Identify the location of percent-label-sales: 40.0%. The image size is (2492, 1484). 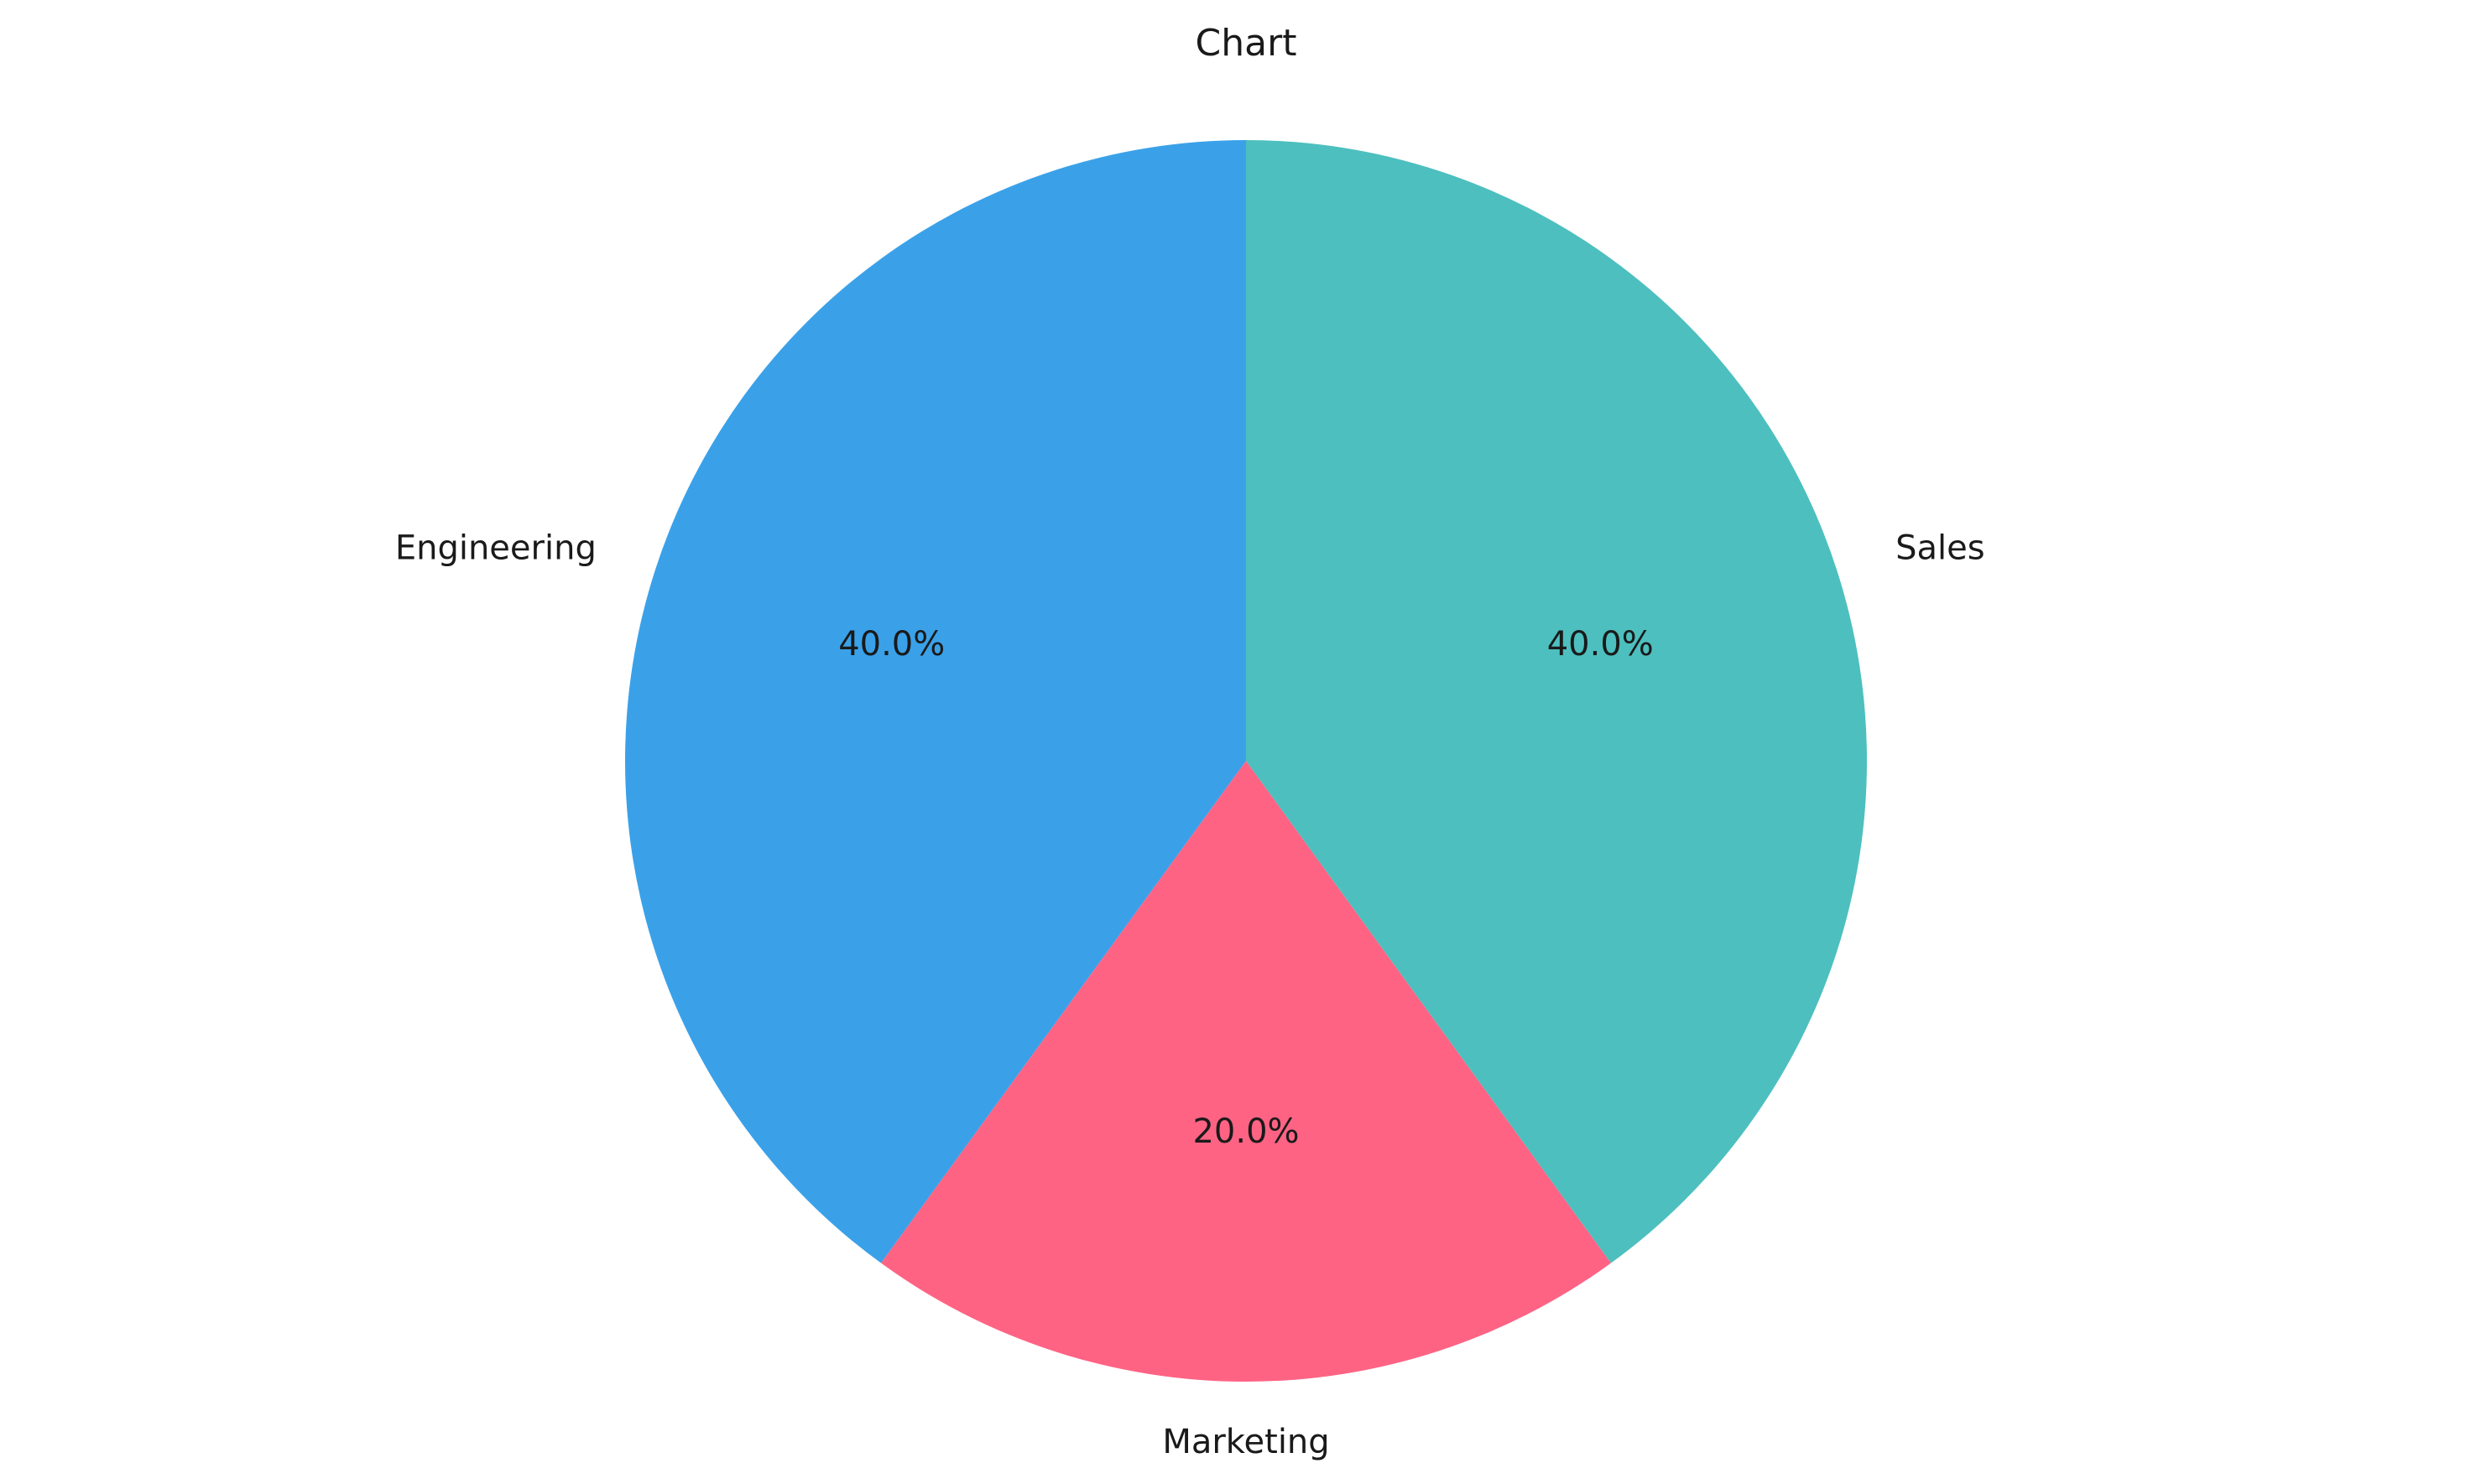
(1600, 644).